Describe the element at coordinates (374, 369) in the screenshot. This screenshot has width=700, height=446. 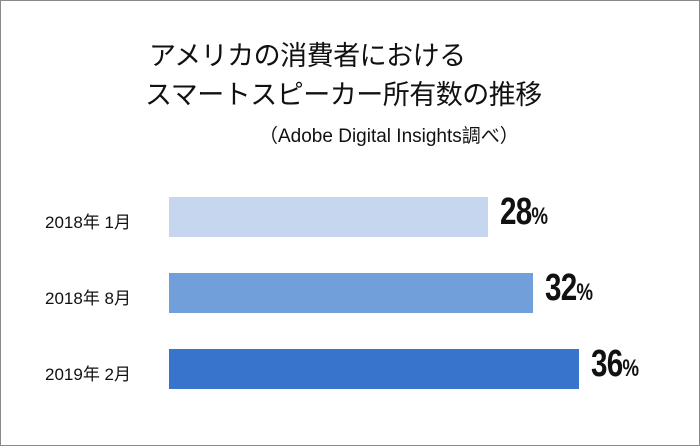
I see `bar-2019-feb` at that location.